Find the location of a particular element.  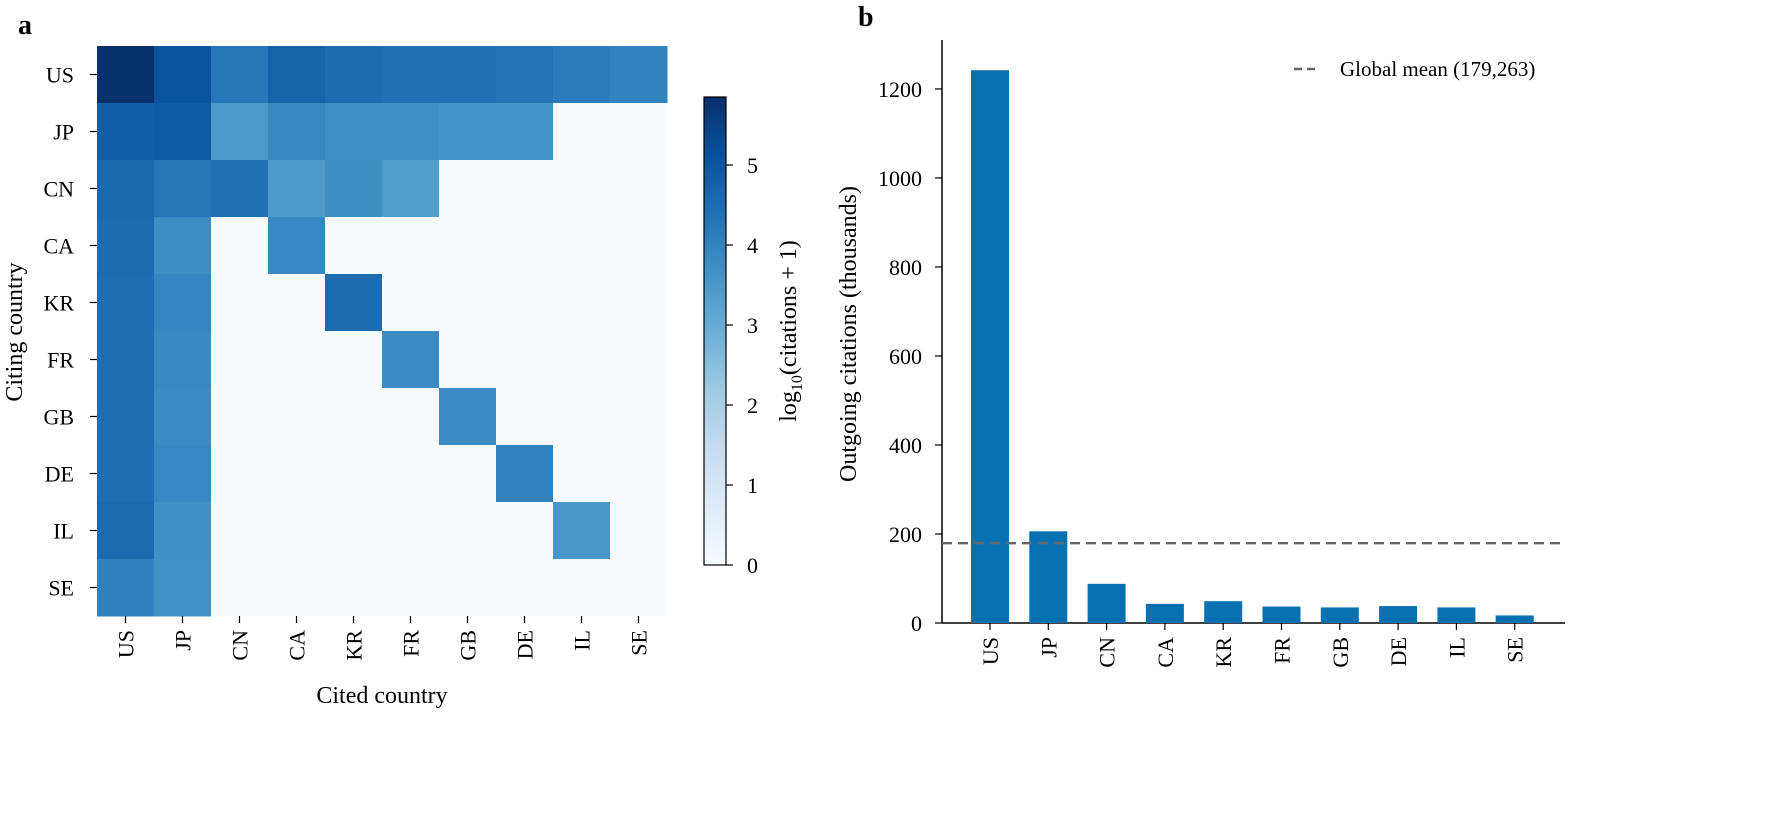

heatmap-cell-se-ca is located at coordinates (297, 588).